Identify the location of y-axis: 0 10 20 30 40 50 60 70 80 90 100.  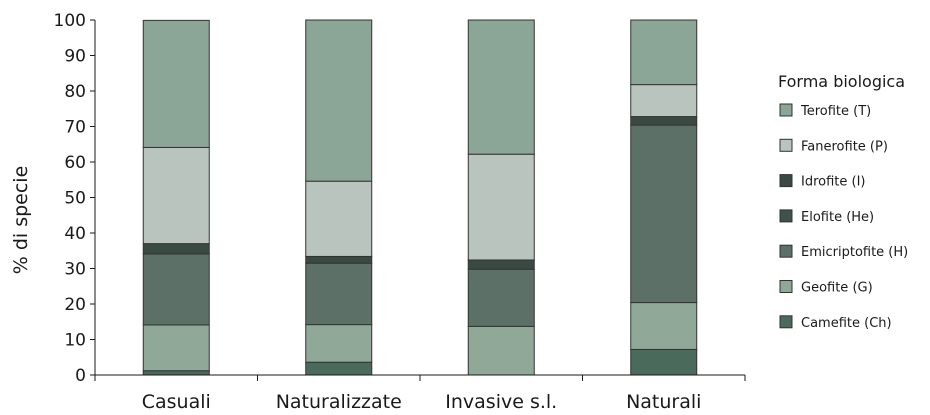
(75, 198).